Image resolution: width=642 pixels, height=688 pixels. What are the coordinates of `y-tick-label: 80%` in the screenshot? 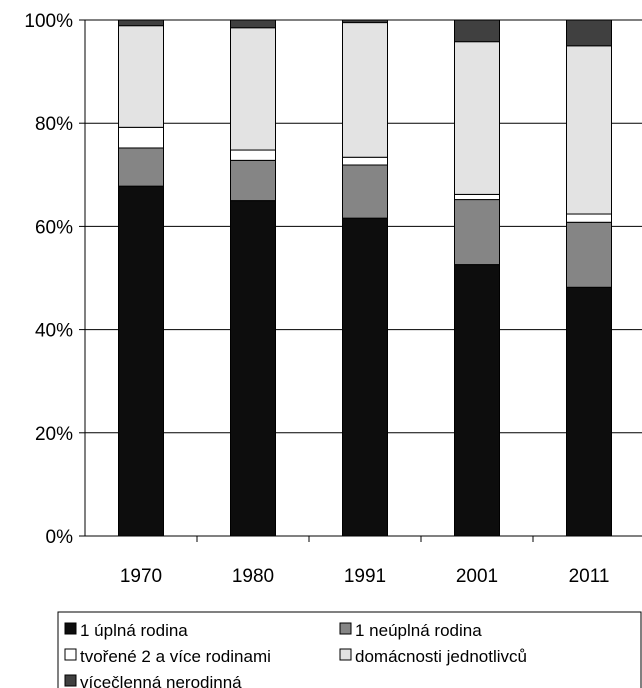 It's located at (54, 124).